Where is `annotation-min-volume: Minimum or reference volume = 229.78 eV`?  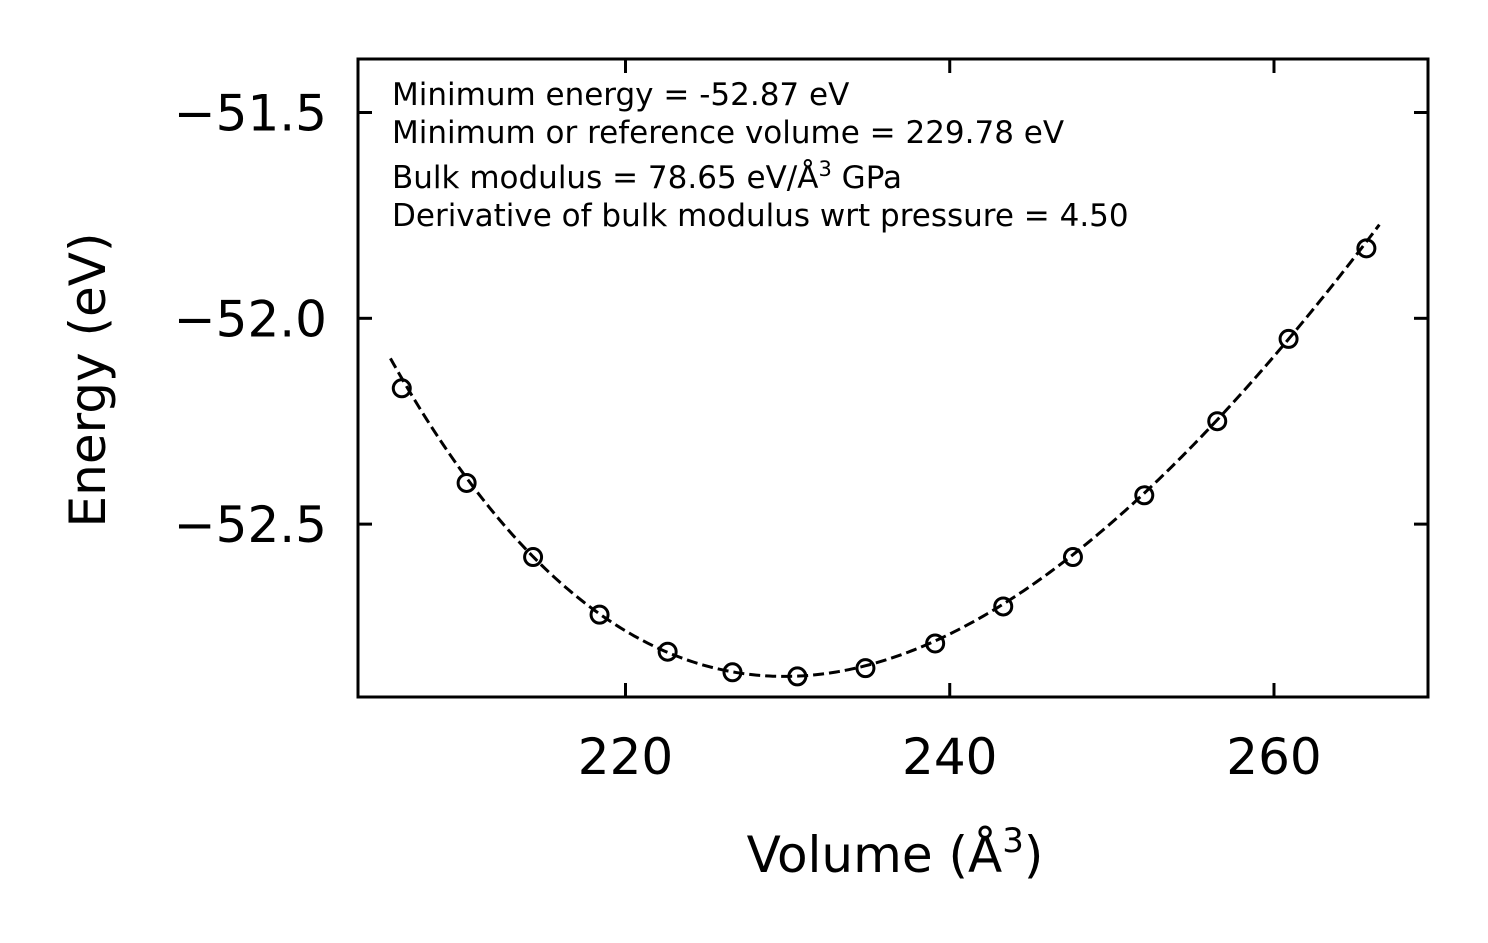
annotation-min-volume: Minimum or reference volume = 229.78 eV is located at coordinates (728, 133).